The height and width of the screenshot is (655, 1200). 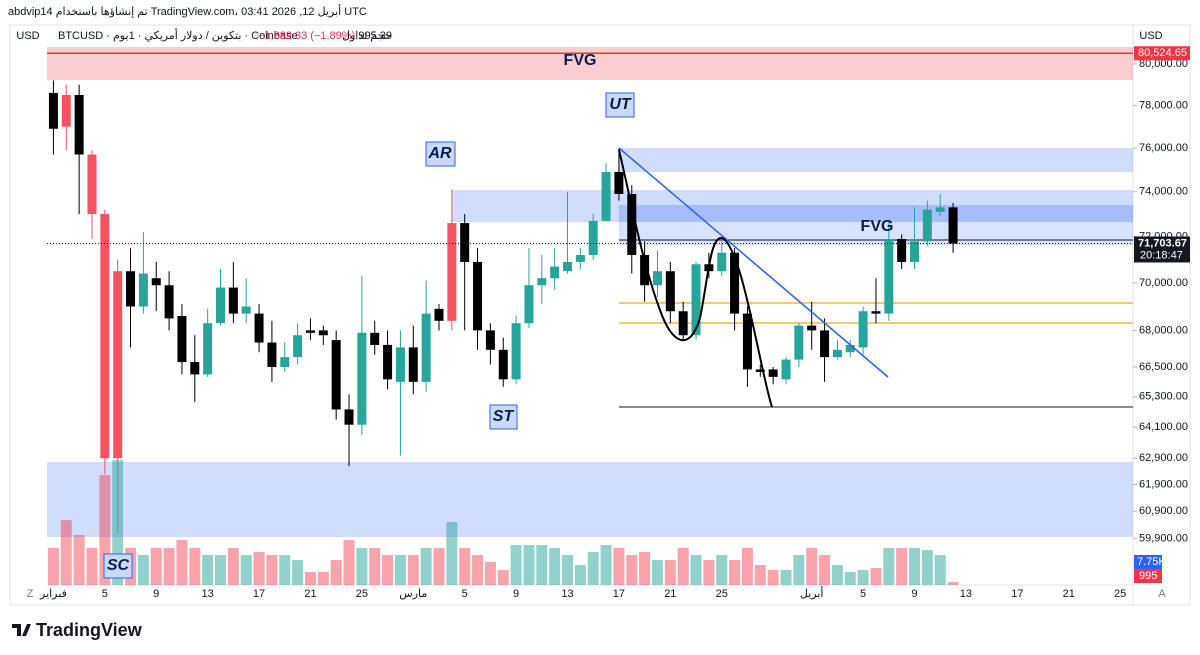 What do you see at coordinates (1163, 283) in the screenshot?
I see `y-tick-label: 70,000.00` at bounding box center [1163, 283].